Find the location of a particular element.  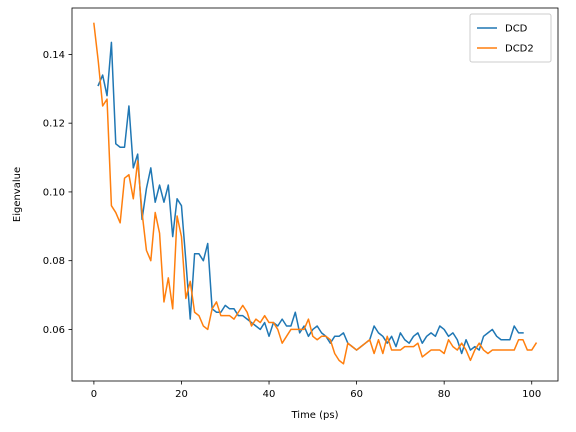

x-axis-label: Time (ps) is located at coordinates (314, 415).